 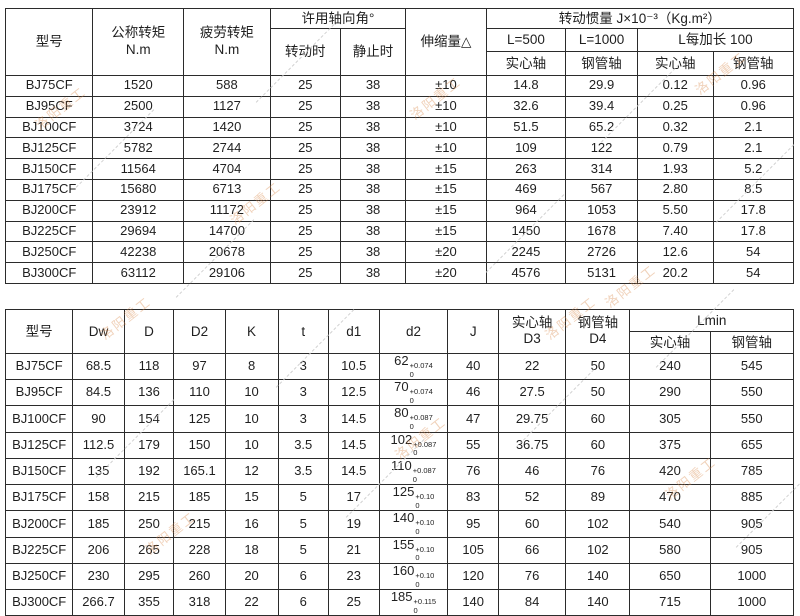 I want to click on value-cell: 14.5, so click(x=354, y=471).